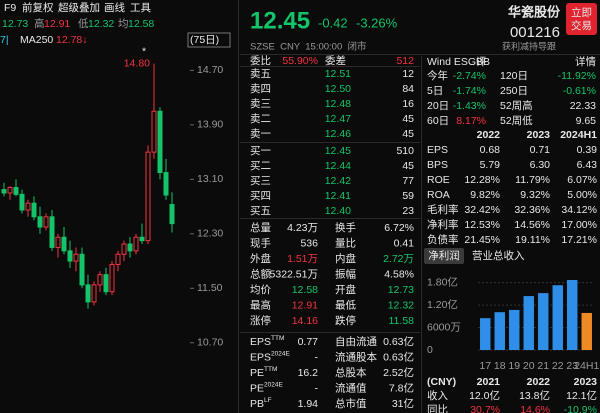 This screenshot has height=413, width=600. I want to click on stat-value: 12.73, so click(401, 290).